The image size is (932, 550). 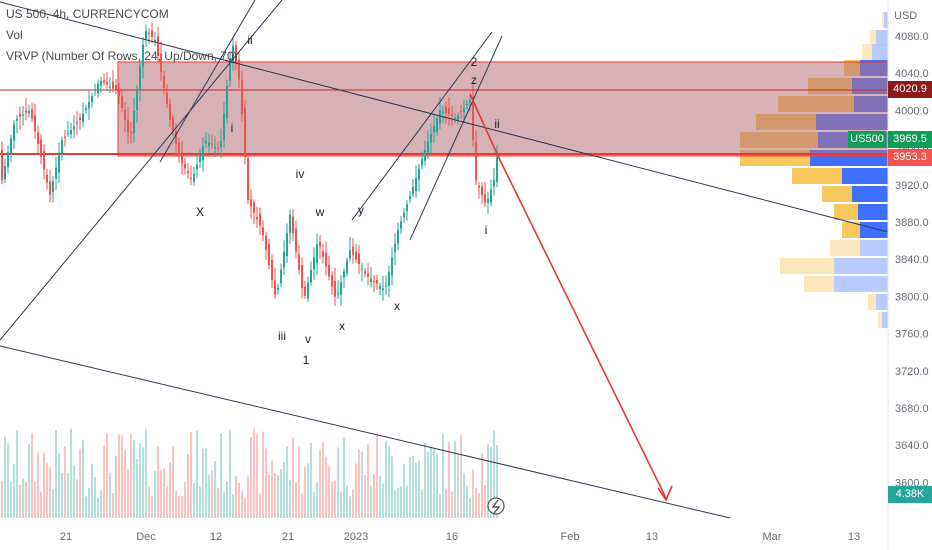 I want to click on wave-label: ii, so click(x=496, y=124).